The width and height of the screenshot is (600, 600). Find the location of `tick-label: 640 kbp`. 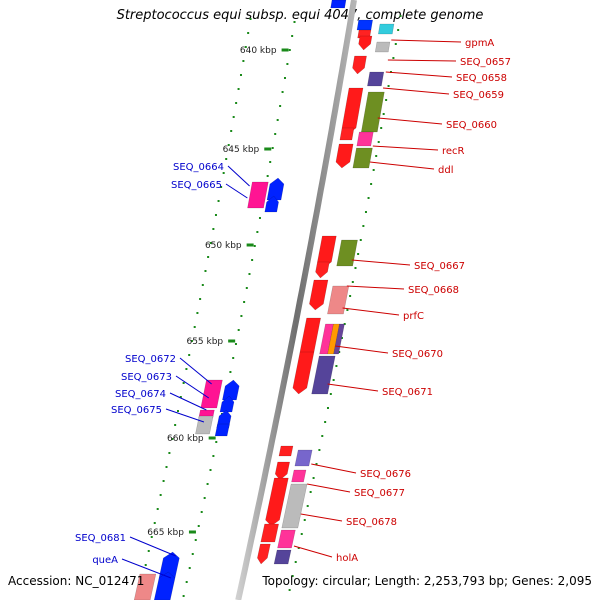

tick-label: 640 kbp is located at coordinates (258, 51).